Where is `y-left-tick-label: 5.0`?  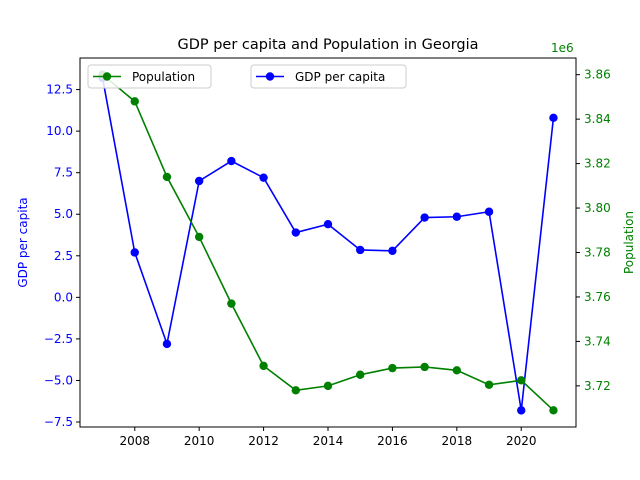
y-left-tick-label: 5.0 is located at coordinates (63, 214).